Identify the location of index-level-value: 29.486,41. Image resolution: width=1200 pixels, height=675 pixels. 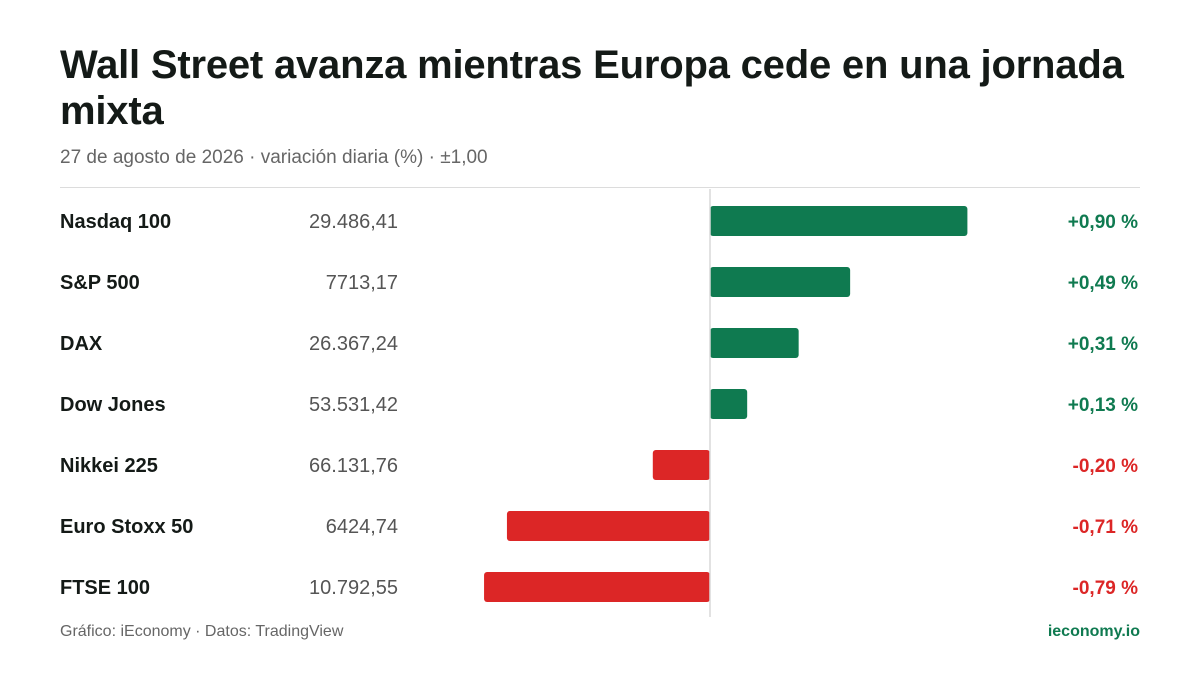
(353, 222).